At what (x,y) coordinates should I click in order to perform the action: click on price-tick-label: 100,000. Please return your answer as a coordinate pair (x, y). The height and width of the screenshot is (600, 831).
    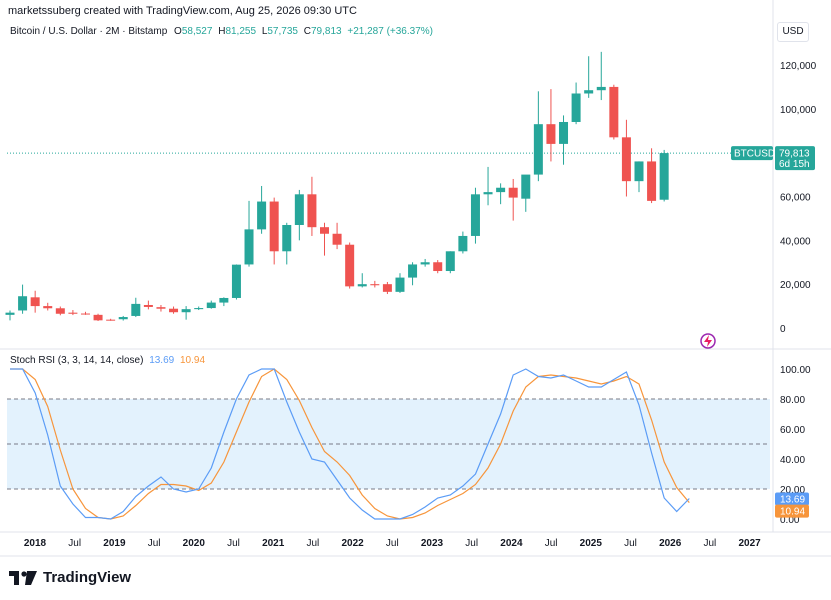
    Looking at the image, I should click on (798, 110).